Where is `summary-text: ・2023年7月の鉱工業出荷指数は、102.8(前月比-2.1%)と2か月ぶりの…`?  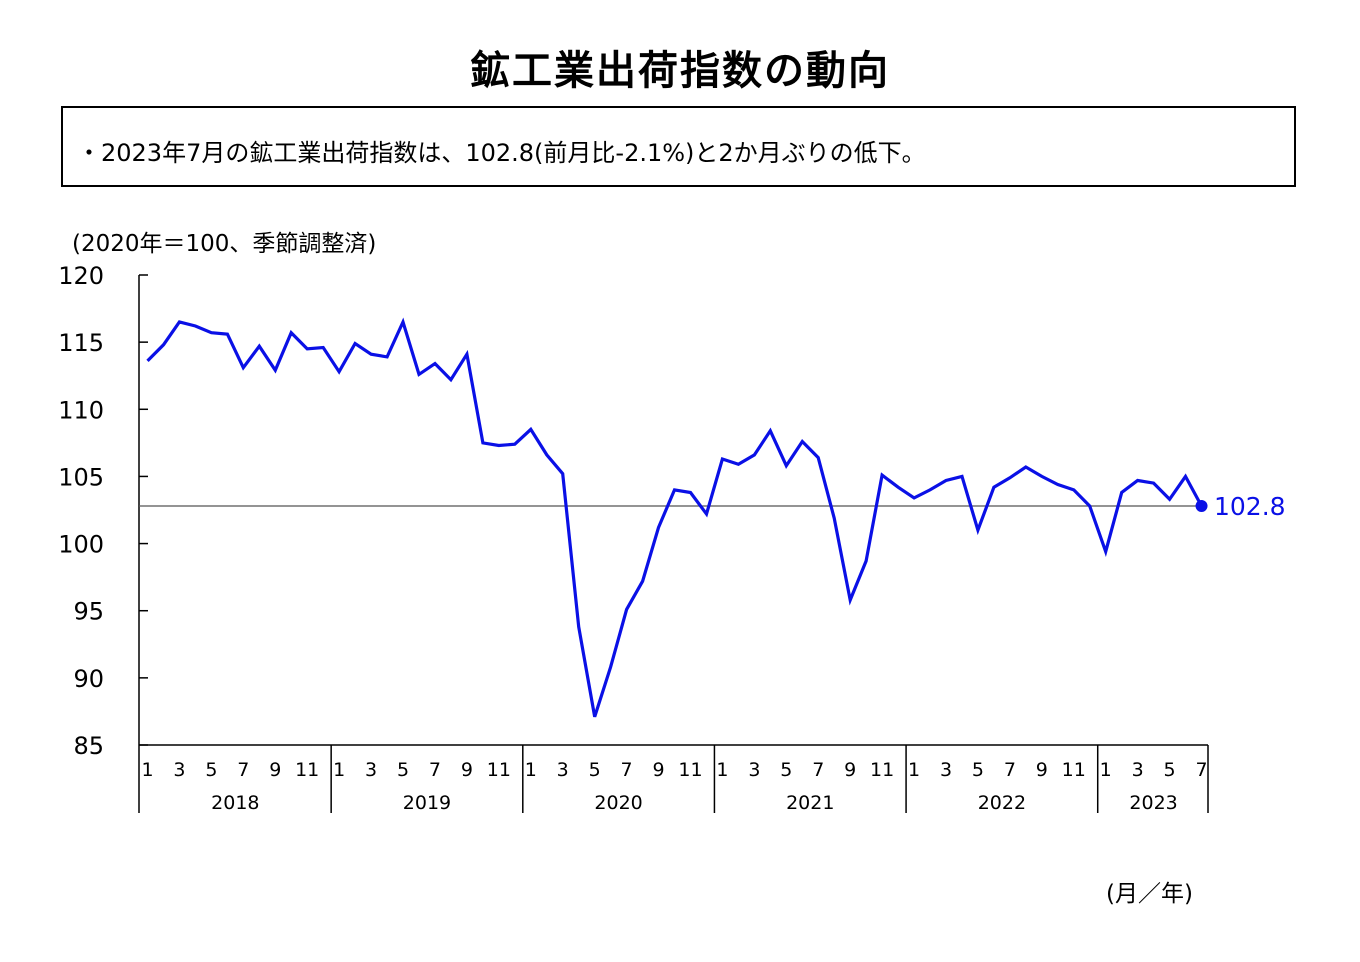 summary-text: ・2023年7月の鉱工業出荷指数は、102.8(前月比-2.1%)と2か月ぶりの… is located at coordinates (501, 153).